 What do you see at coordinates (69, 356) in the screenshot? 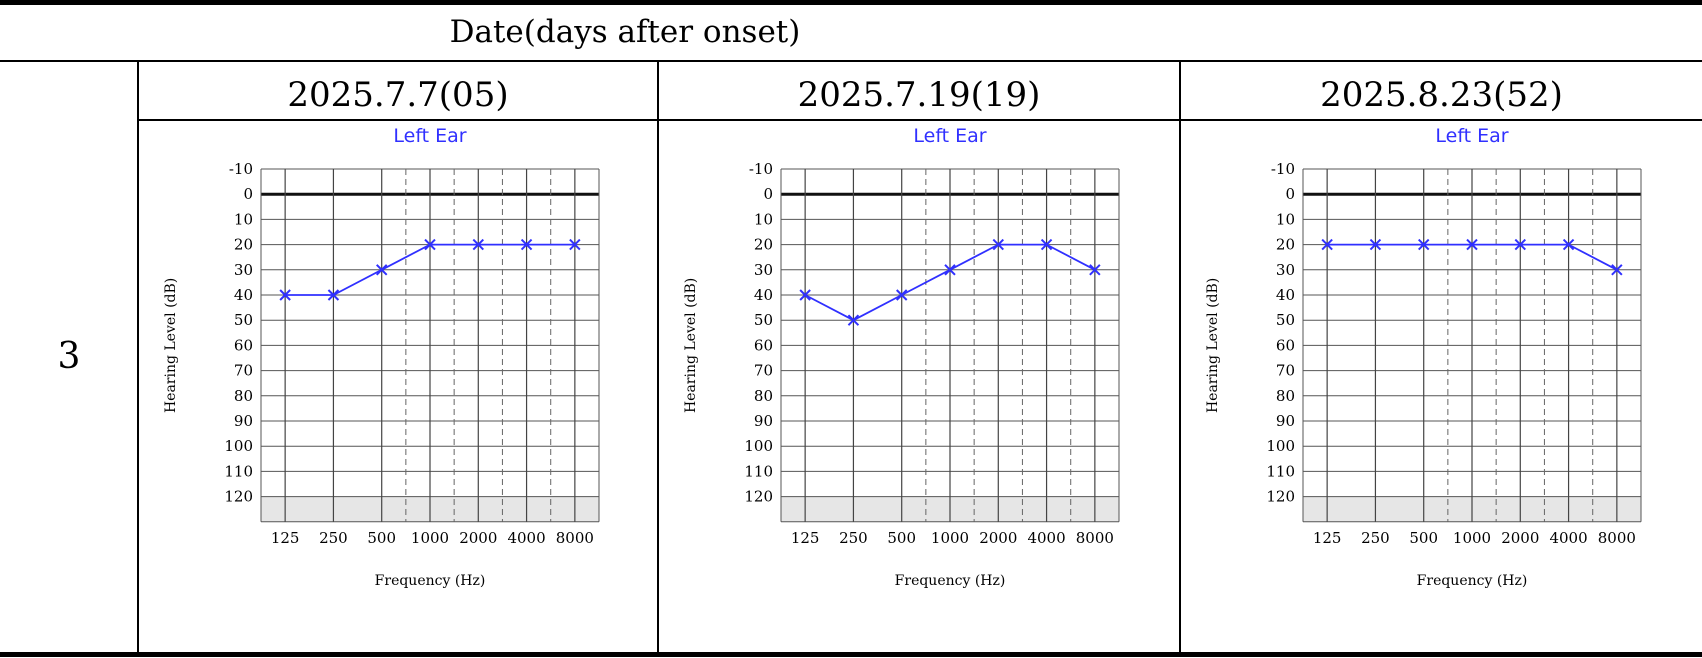
I see `row-label: 3` at bounding box center [69, 356].